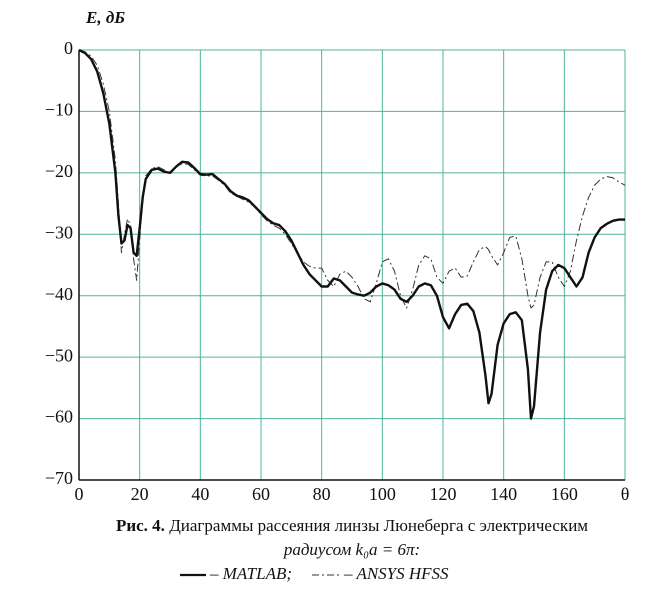 The height and width of the screenshot is (598, 651). I want to click on legend-entry: – MATLAB;, so click(250, 573).